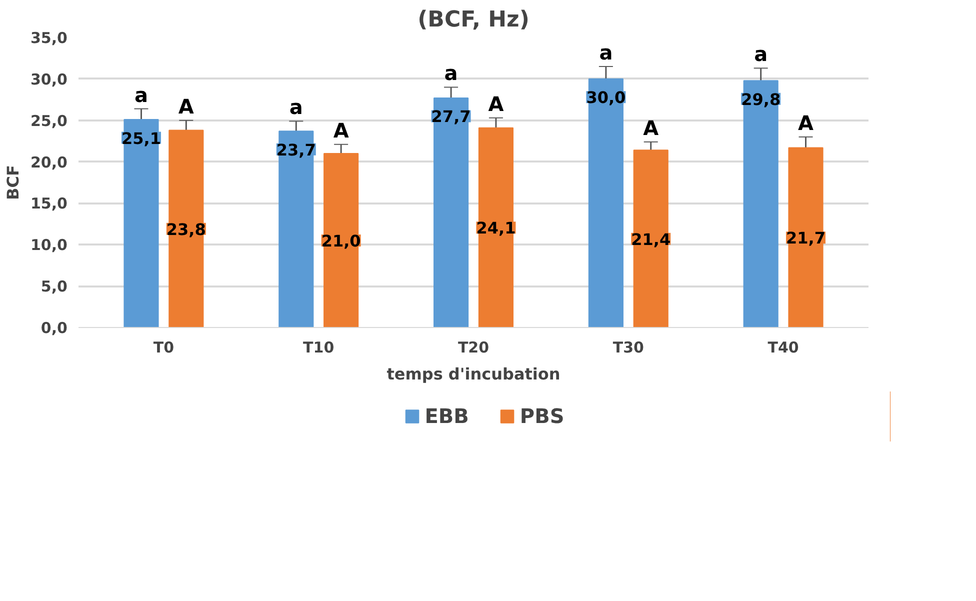  Describe the element at coordinates (783, 347) in the screenshot. I see `x-tick-label: T40` at that location.